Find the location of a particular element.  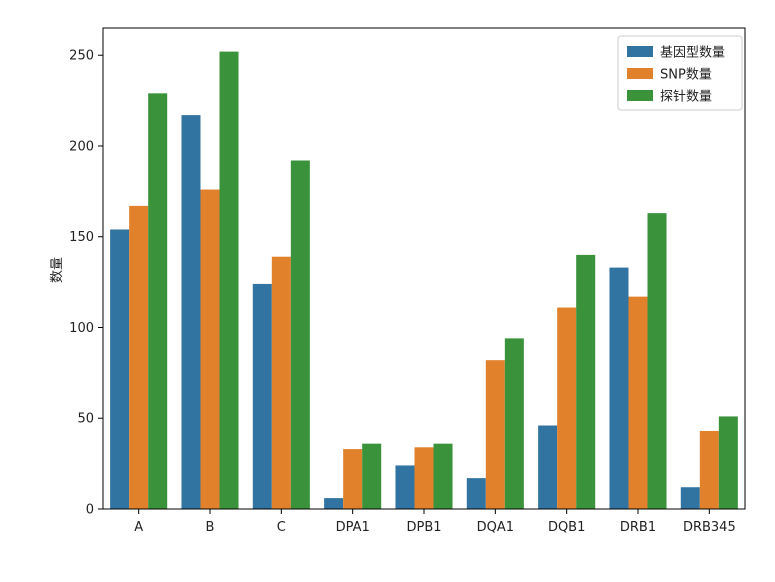

legend-label: SNP数量 is located at coordinates (686, 75).